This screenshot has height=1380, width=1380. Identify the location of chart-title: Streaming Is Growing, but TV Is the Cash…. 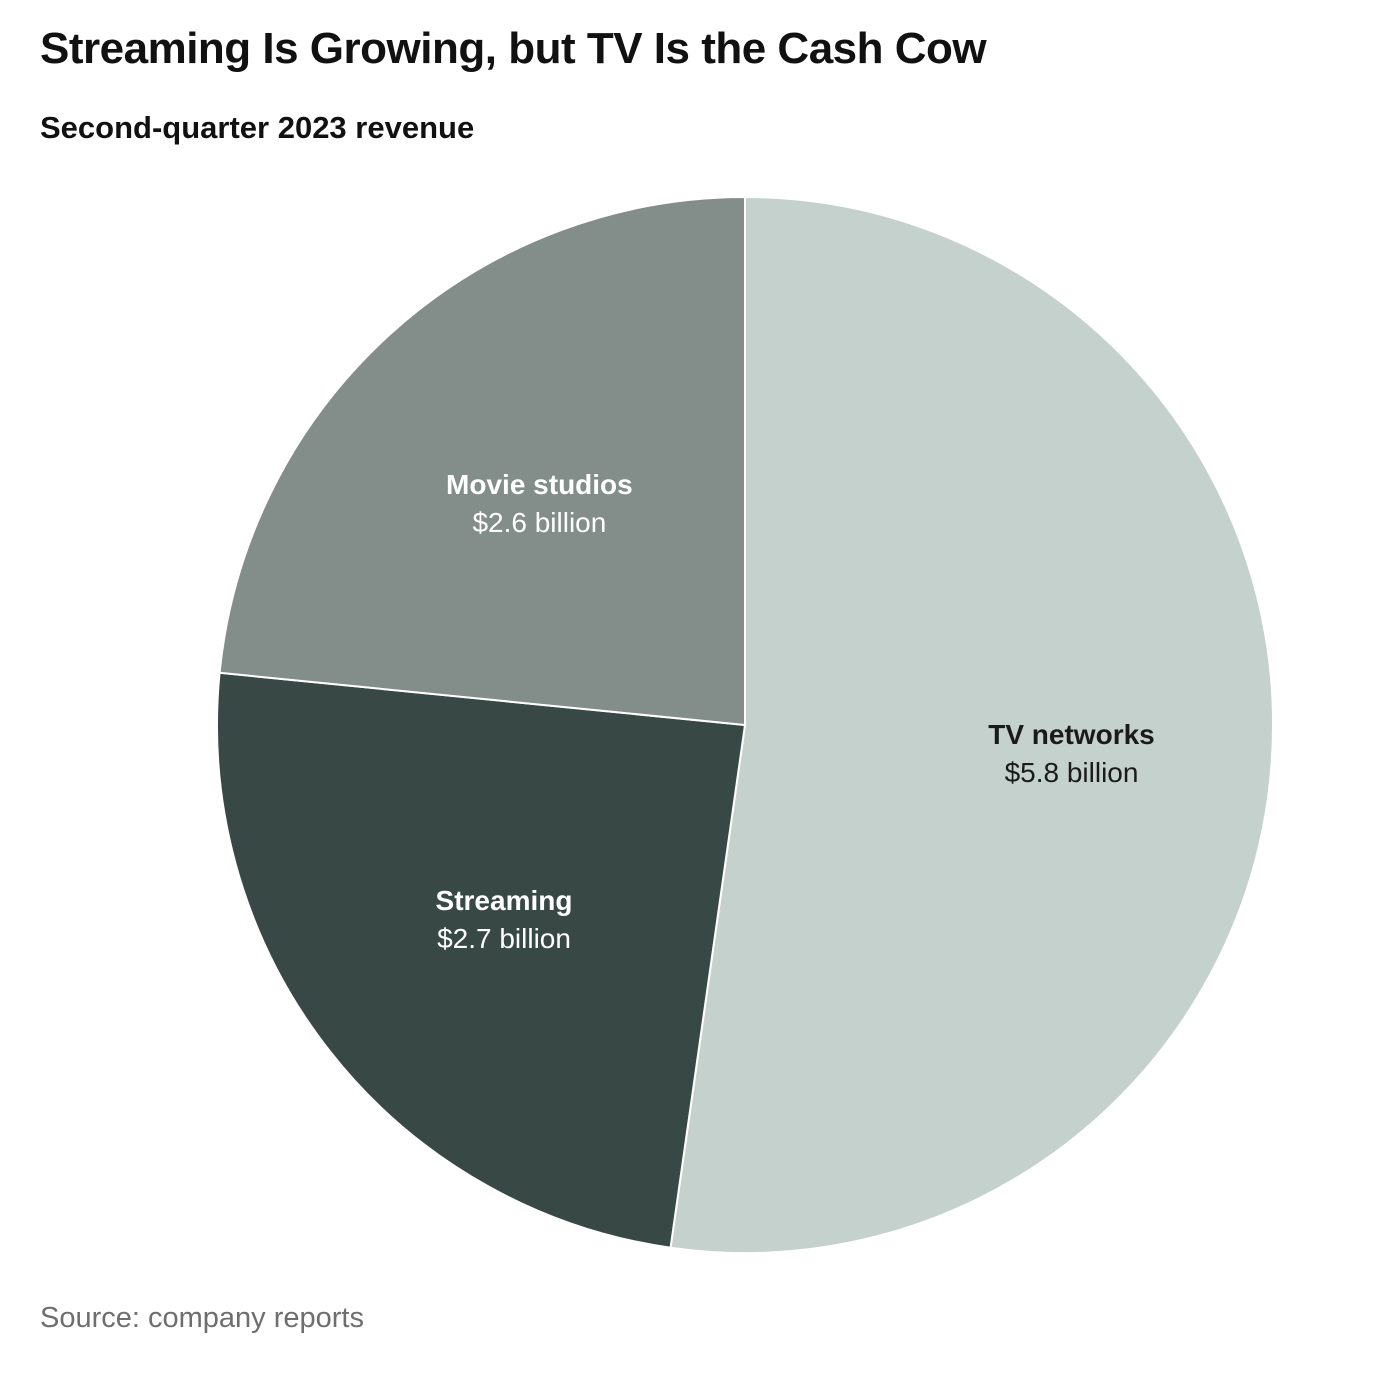
(513, 48).